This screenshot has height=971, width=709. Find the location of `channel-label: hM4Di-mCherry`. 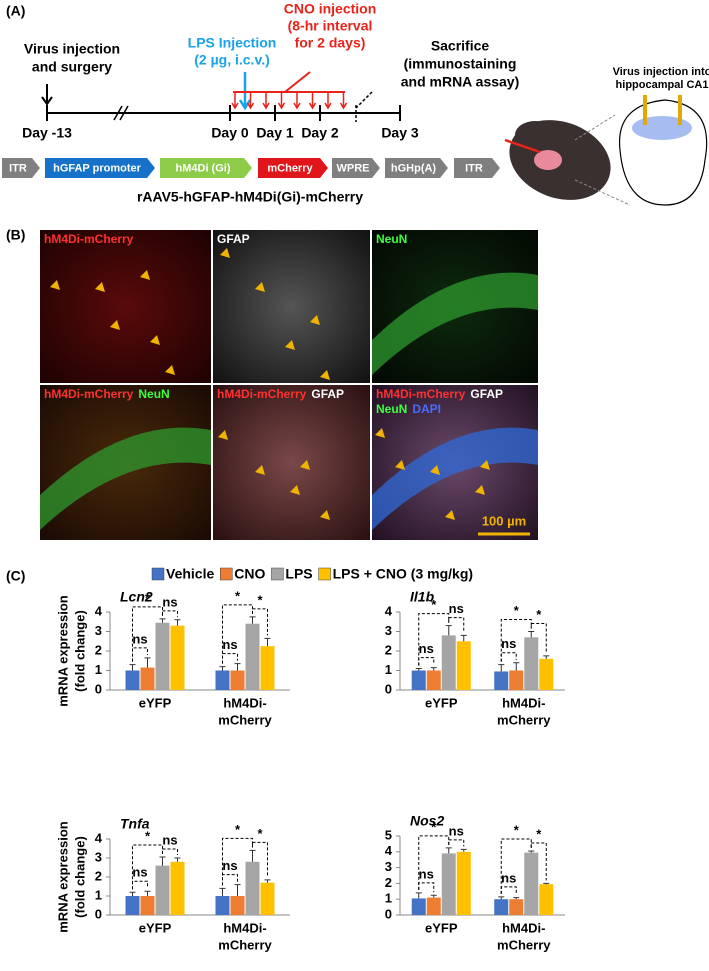

channel-label: hM4Di-mCherry is located at coordinates (89, 239).